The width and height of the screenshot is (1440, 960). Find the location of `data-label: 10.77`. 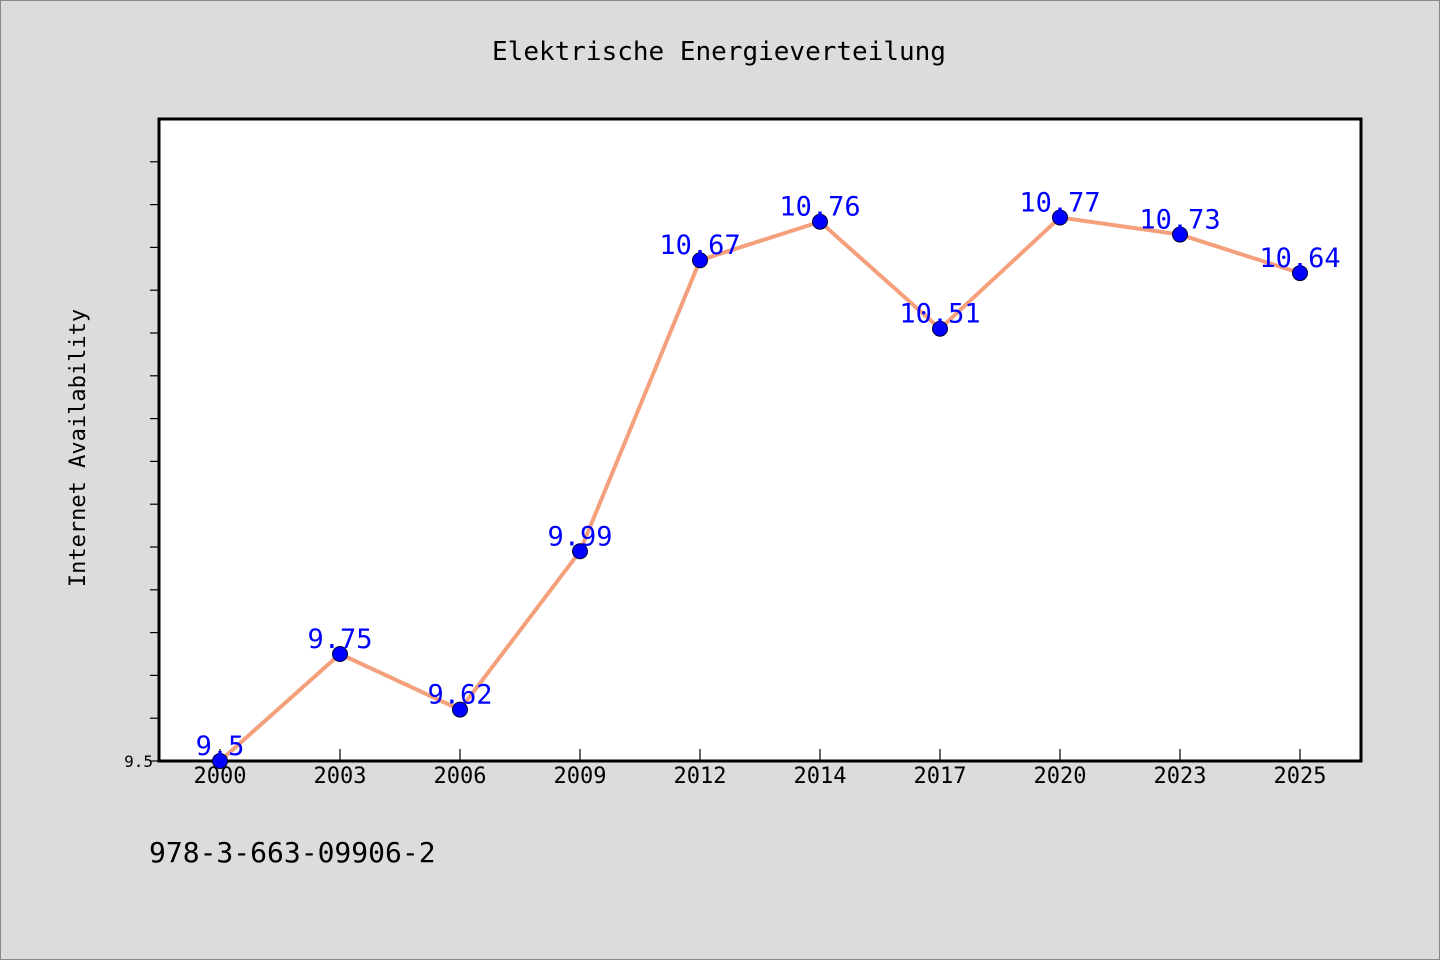

data-label: 10.77 is located at coordinates (1059, 202).